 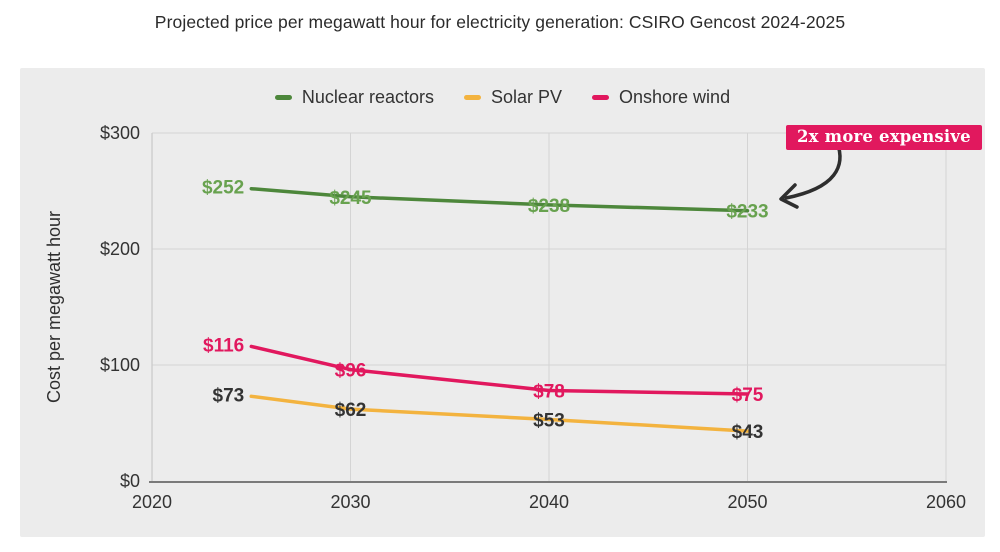 I want to click on solar-pv-point-label: $53, so click(x=549, y=421).